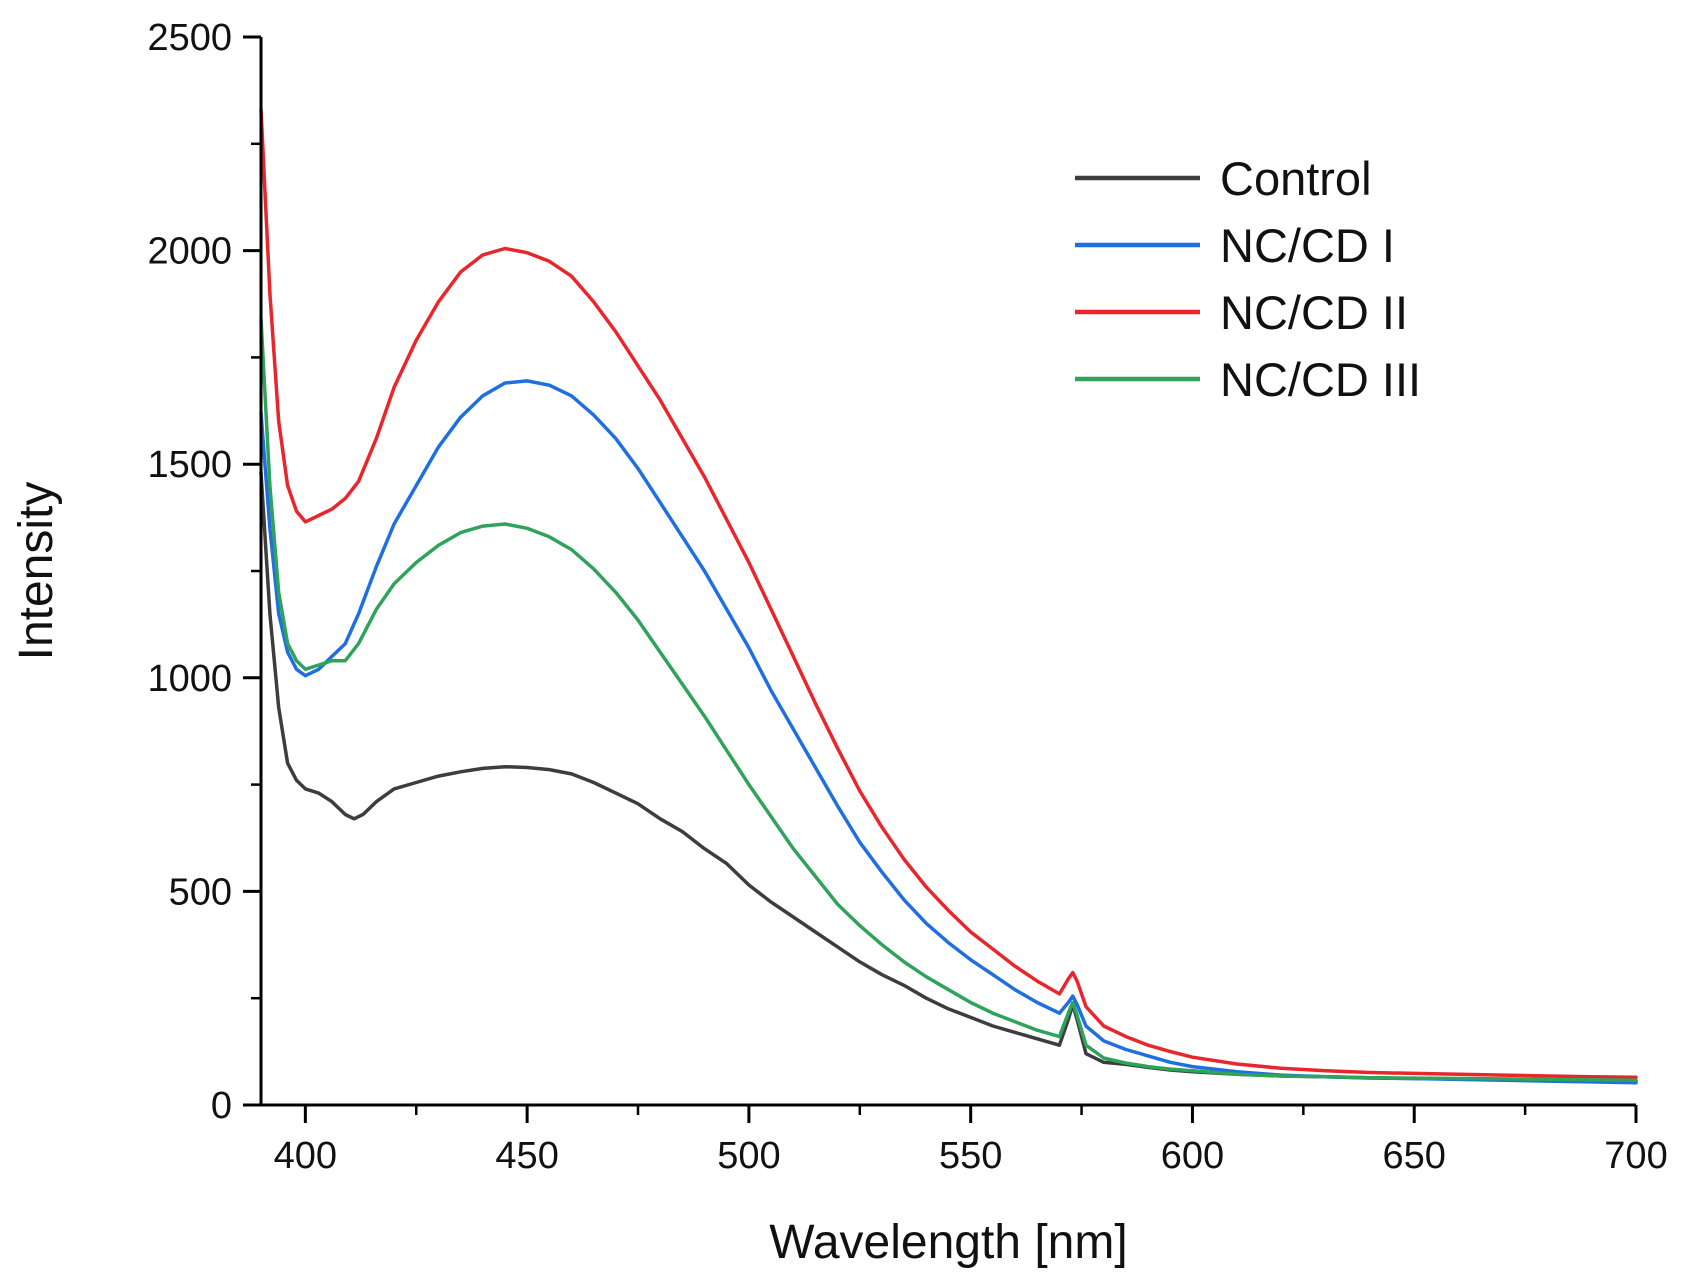  I want to click on y-tick-label: 1500, so click(189, 465).